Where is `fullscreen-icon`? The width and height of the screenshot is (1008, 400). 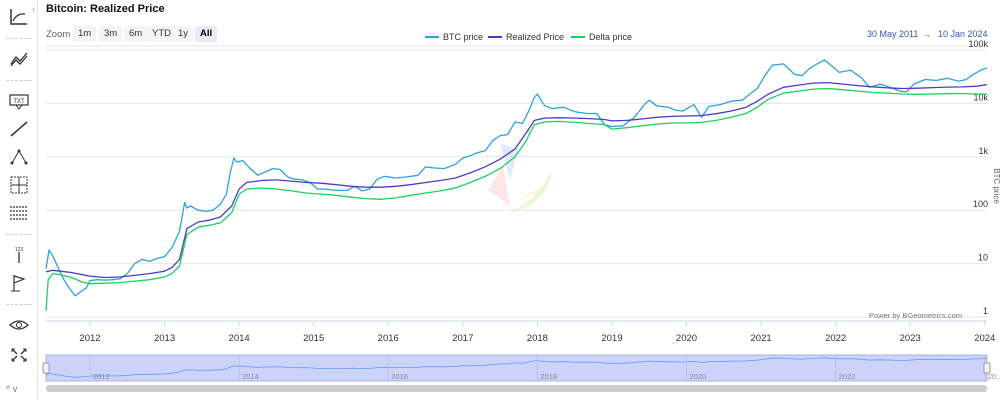
fullscreen-icon is located at coordinates (19, 355).